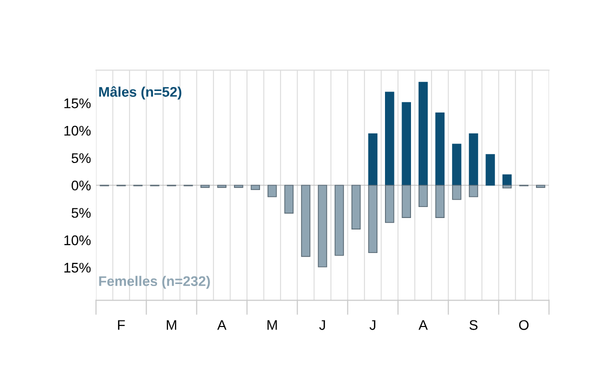 The image size is (600, 390). I want to click on x-tick-label: S, so click(474, 325).